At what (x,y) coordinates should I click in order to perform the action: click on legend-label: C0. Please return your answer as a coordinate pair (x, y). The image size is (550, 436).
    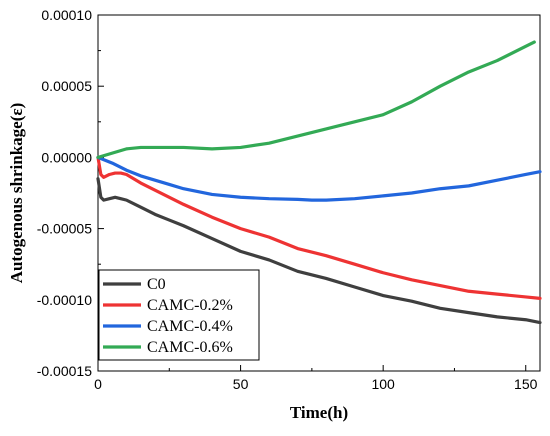
    Looking at the image, I should click on (156, 284).